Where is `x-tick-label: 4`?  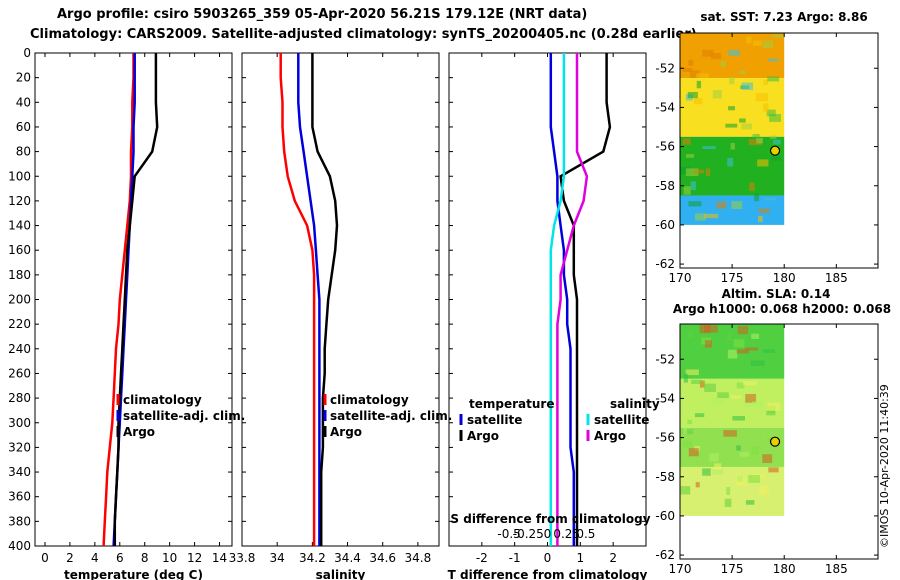
x-tick-label: 4 is located at coordinates (95, 558).